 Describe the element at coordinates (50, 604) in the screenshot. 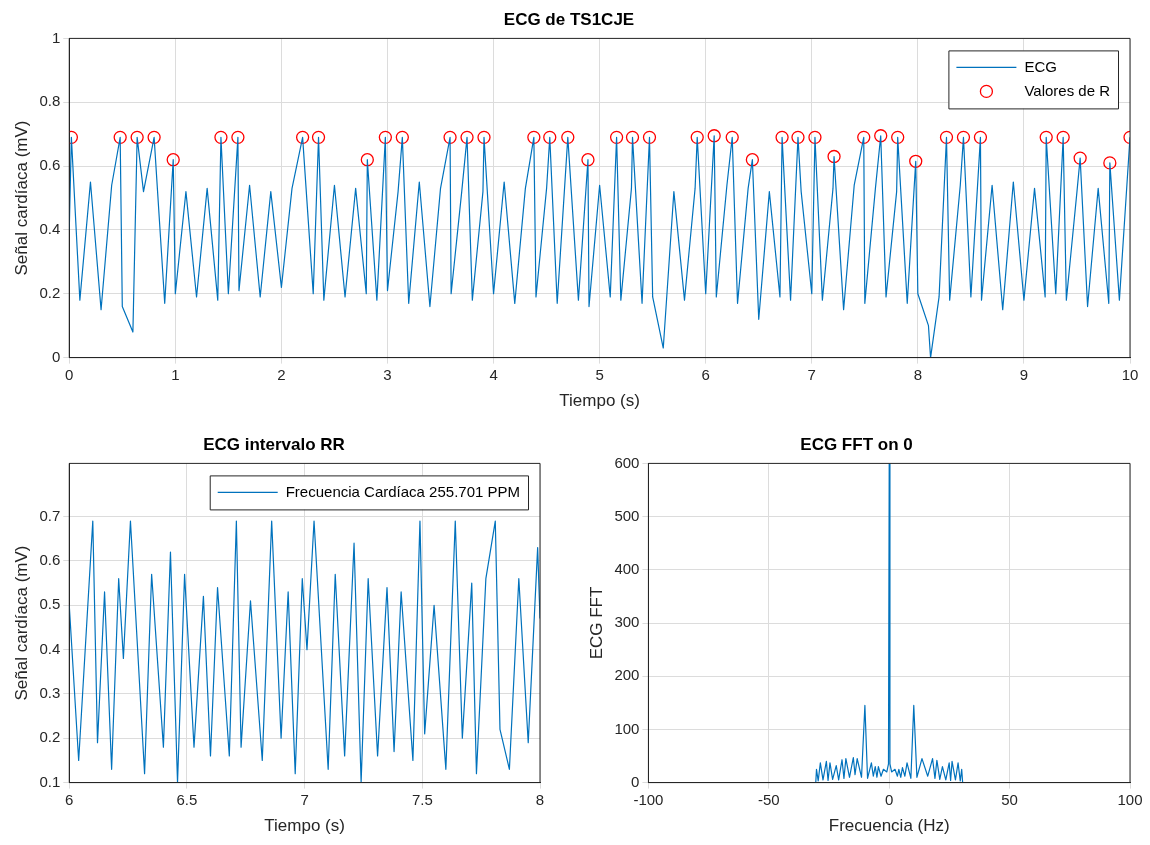

I see `y-tick-label: 0.5` at that location.